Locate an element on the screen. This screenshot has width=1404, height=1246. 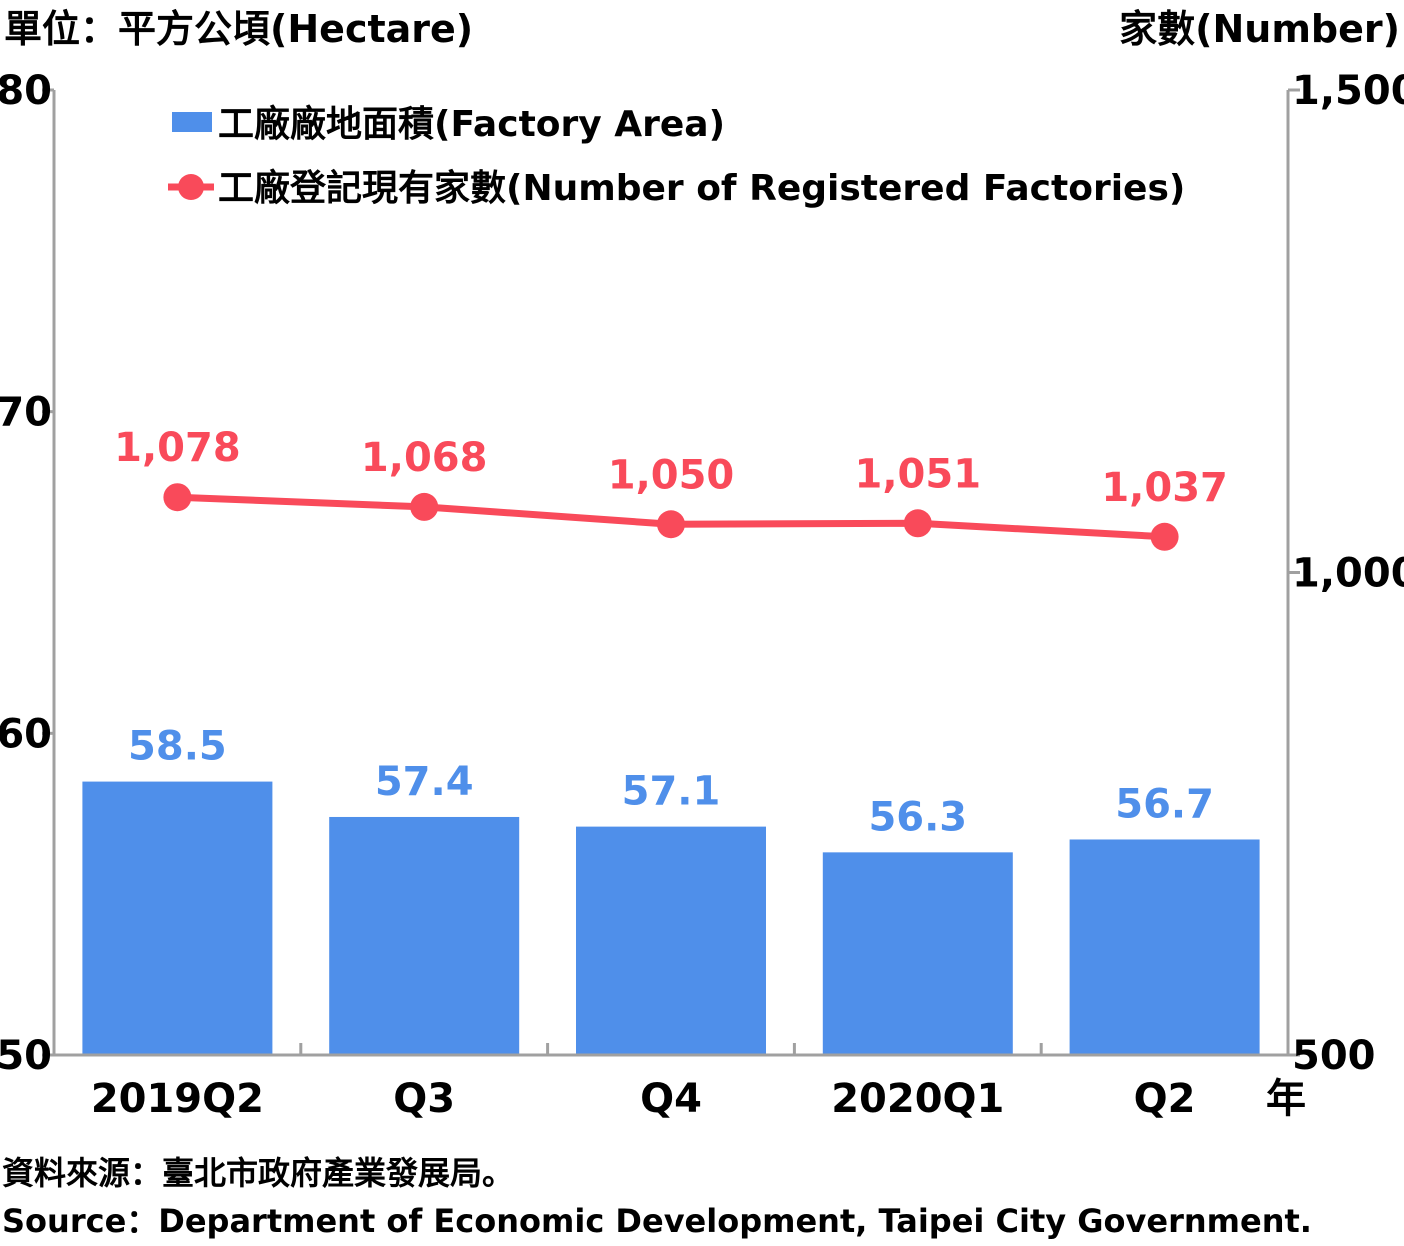
right-axis-unit: 家數(Number) is located at coordinates (1259, 29).